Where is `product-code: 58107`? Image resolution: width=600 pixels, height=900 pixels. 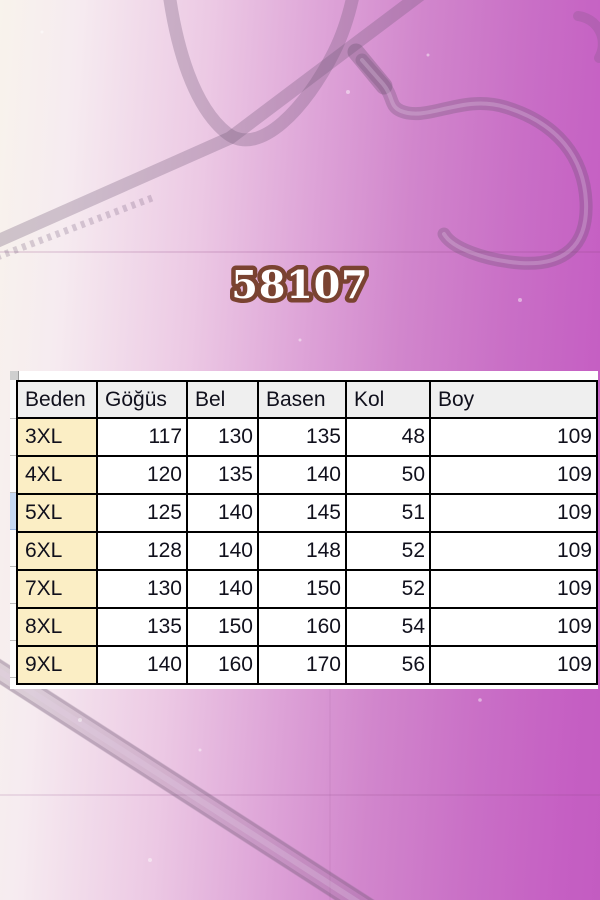
product-code: 58107 is located at coordinates (300, 276).